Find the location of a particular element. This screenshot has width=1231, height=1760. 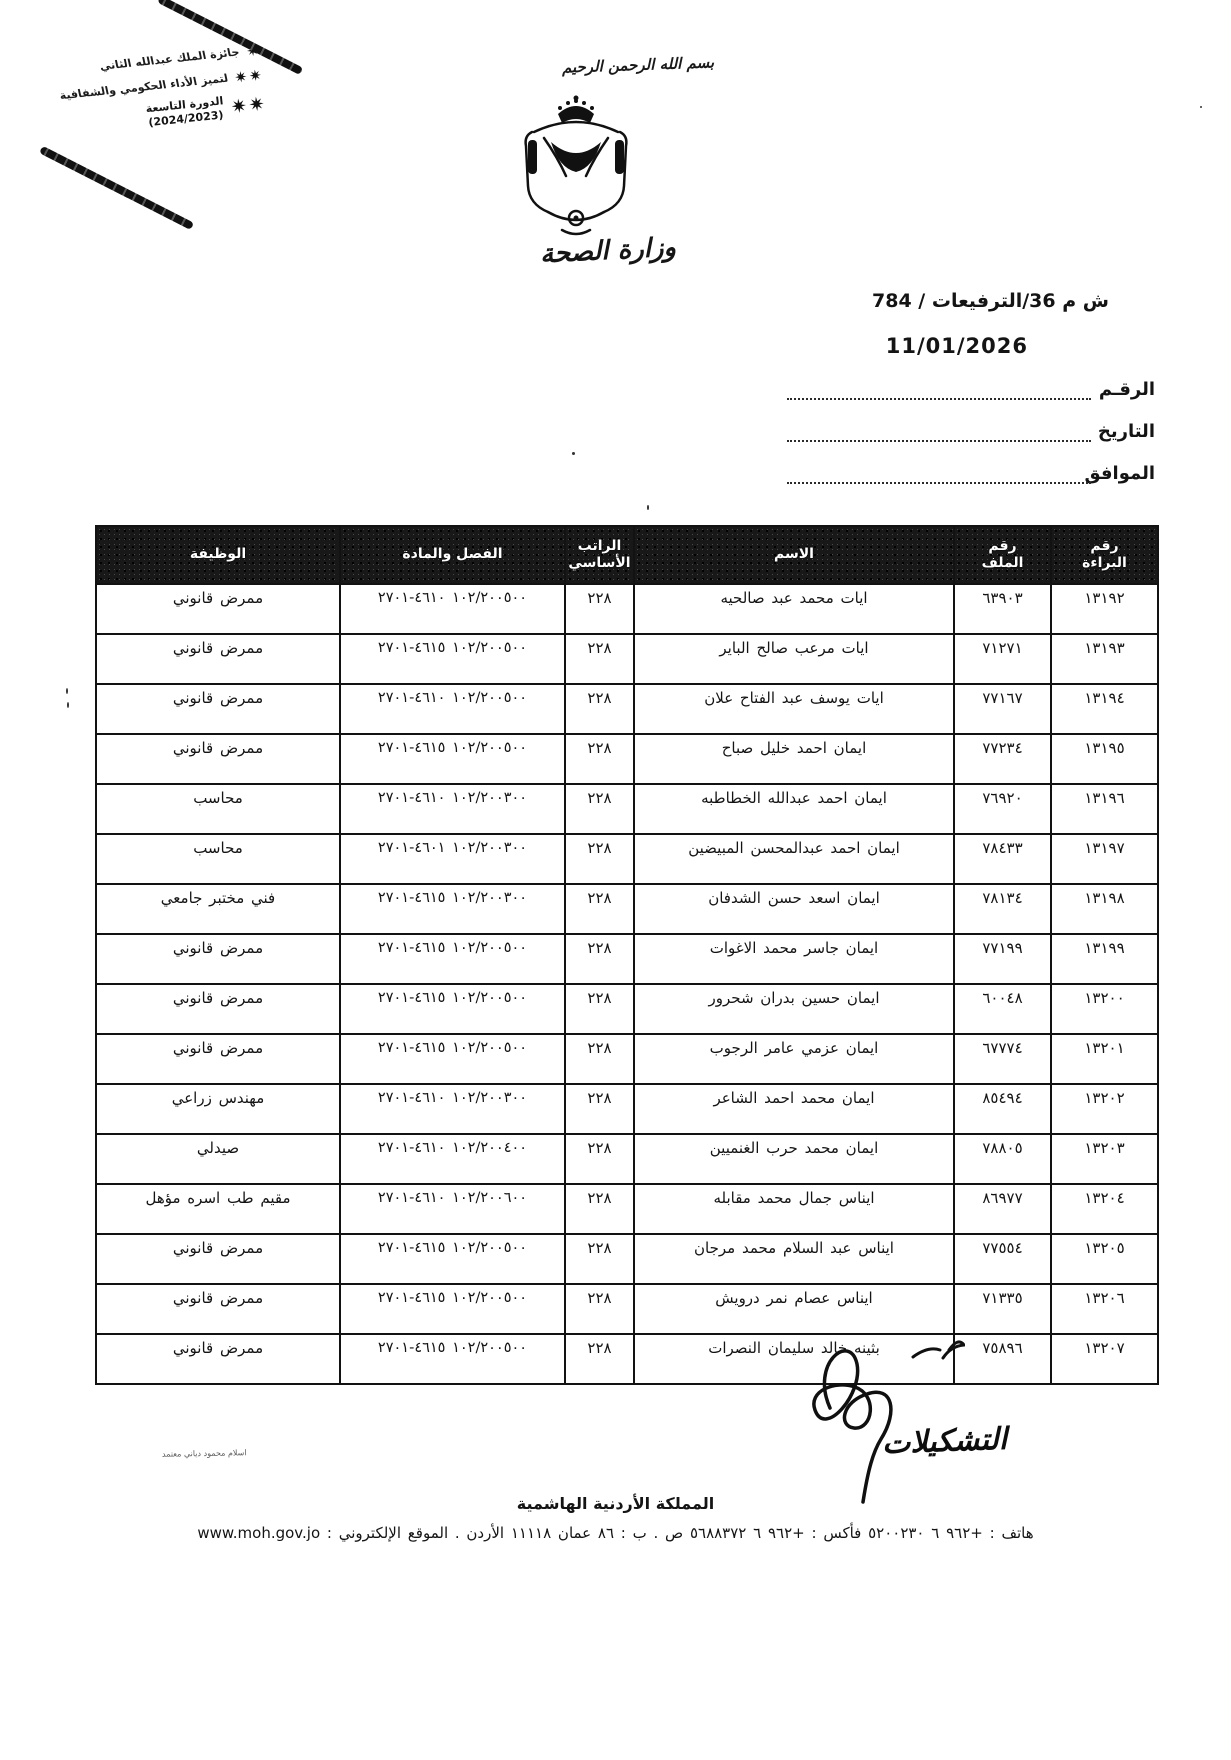

document-reference: ش م 36/الترفيعات / 784 is located at coordinates (990, 301).